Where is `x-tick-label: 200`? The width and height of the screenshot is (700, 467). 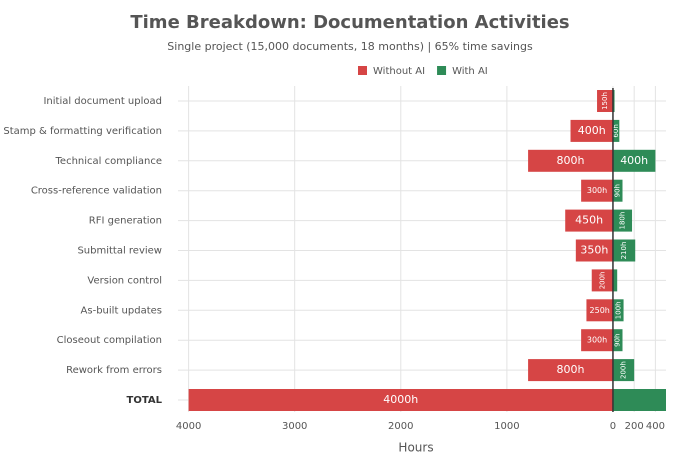 x-tick-label: 200 is located at coordinates (634, 426).